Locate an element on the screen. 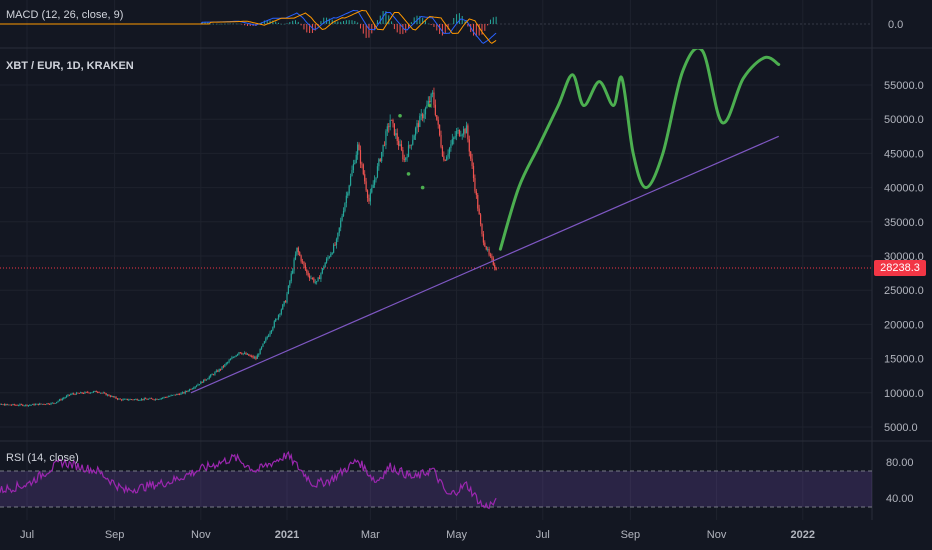 The width and height of the screenshot is (932, 550). symbol-label: XBT / EUR, 1D, KRAKEN is located at coordinates (70, 66).